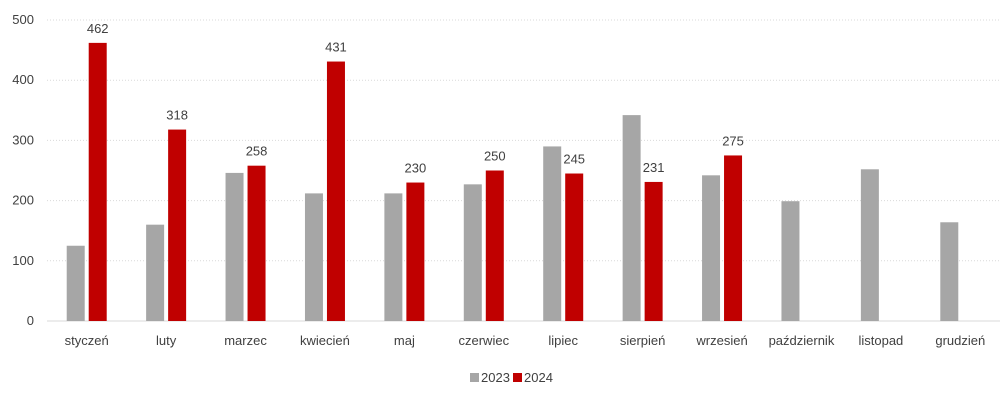 This screenshot has height=397, width=1003. What do you see at coordinates (484, 340) in the screenshot?
I see `x-tick-label: czerwiec` at bounding box center [484, 340].